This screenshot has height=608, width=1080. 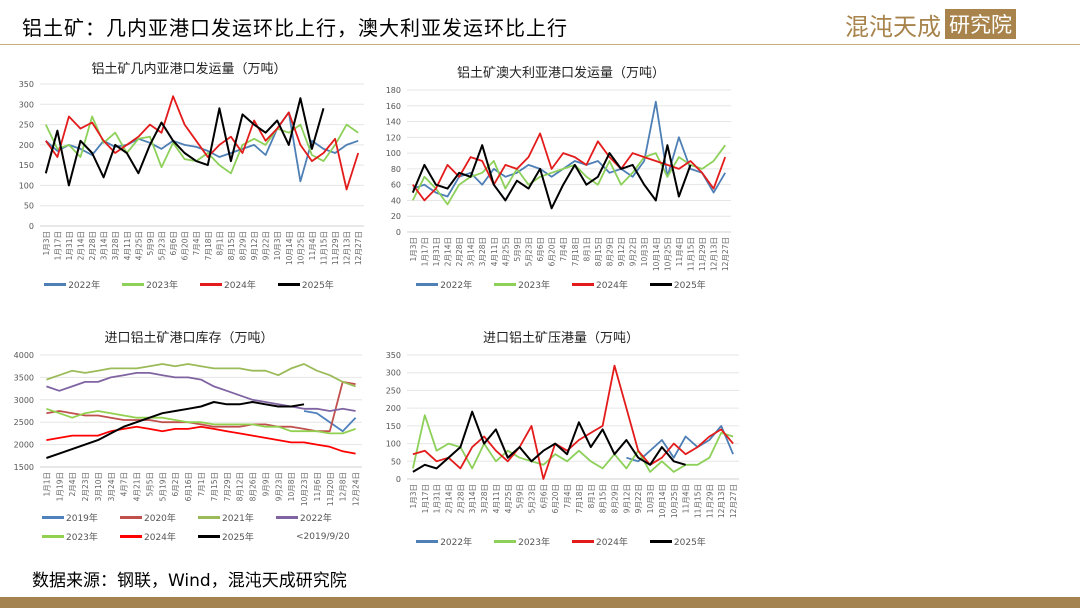 I want to click on legend-label: 2023年, so click(x=82, y=538).